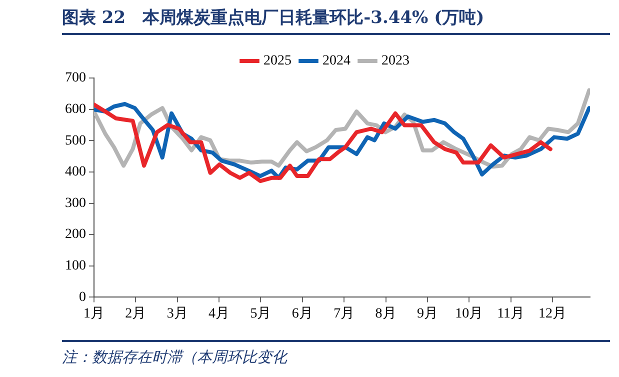 This screenshot has height=377, width=619. What do you see at coordinates (75, 78) in the screenshot?
I see `y-tick-label: 700` at bounding box center [75, 78].